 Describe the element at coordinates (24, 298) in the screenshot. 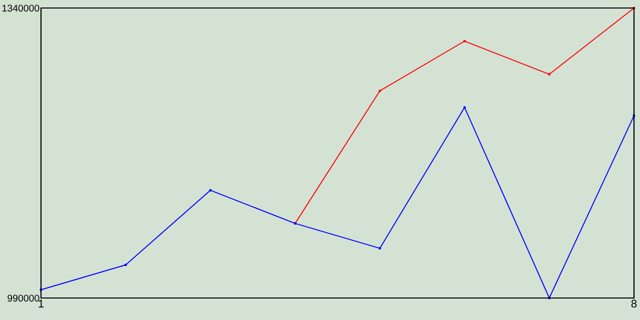

I see `y-tick-label: 990000` at that location.